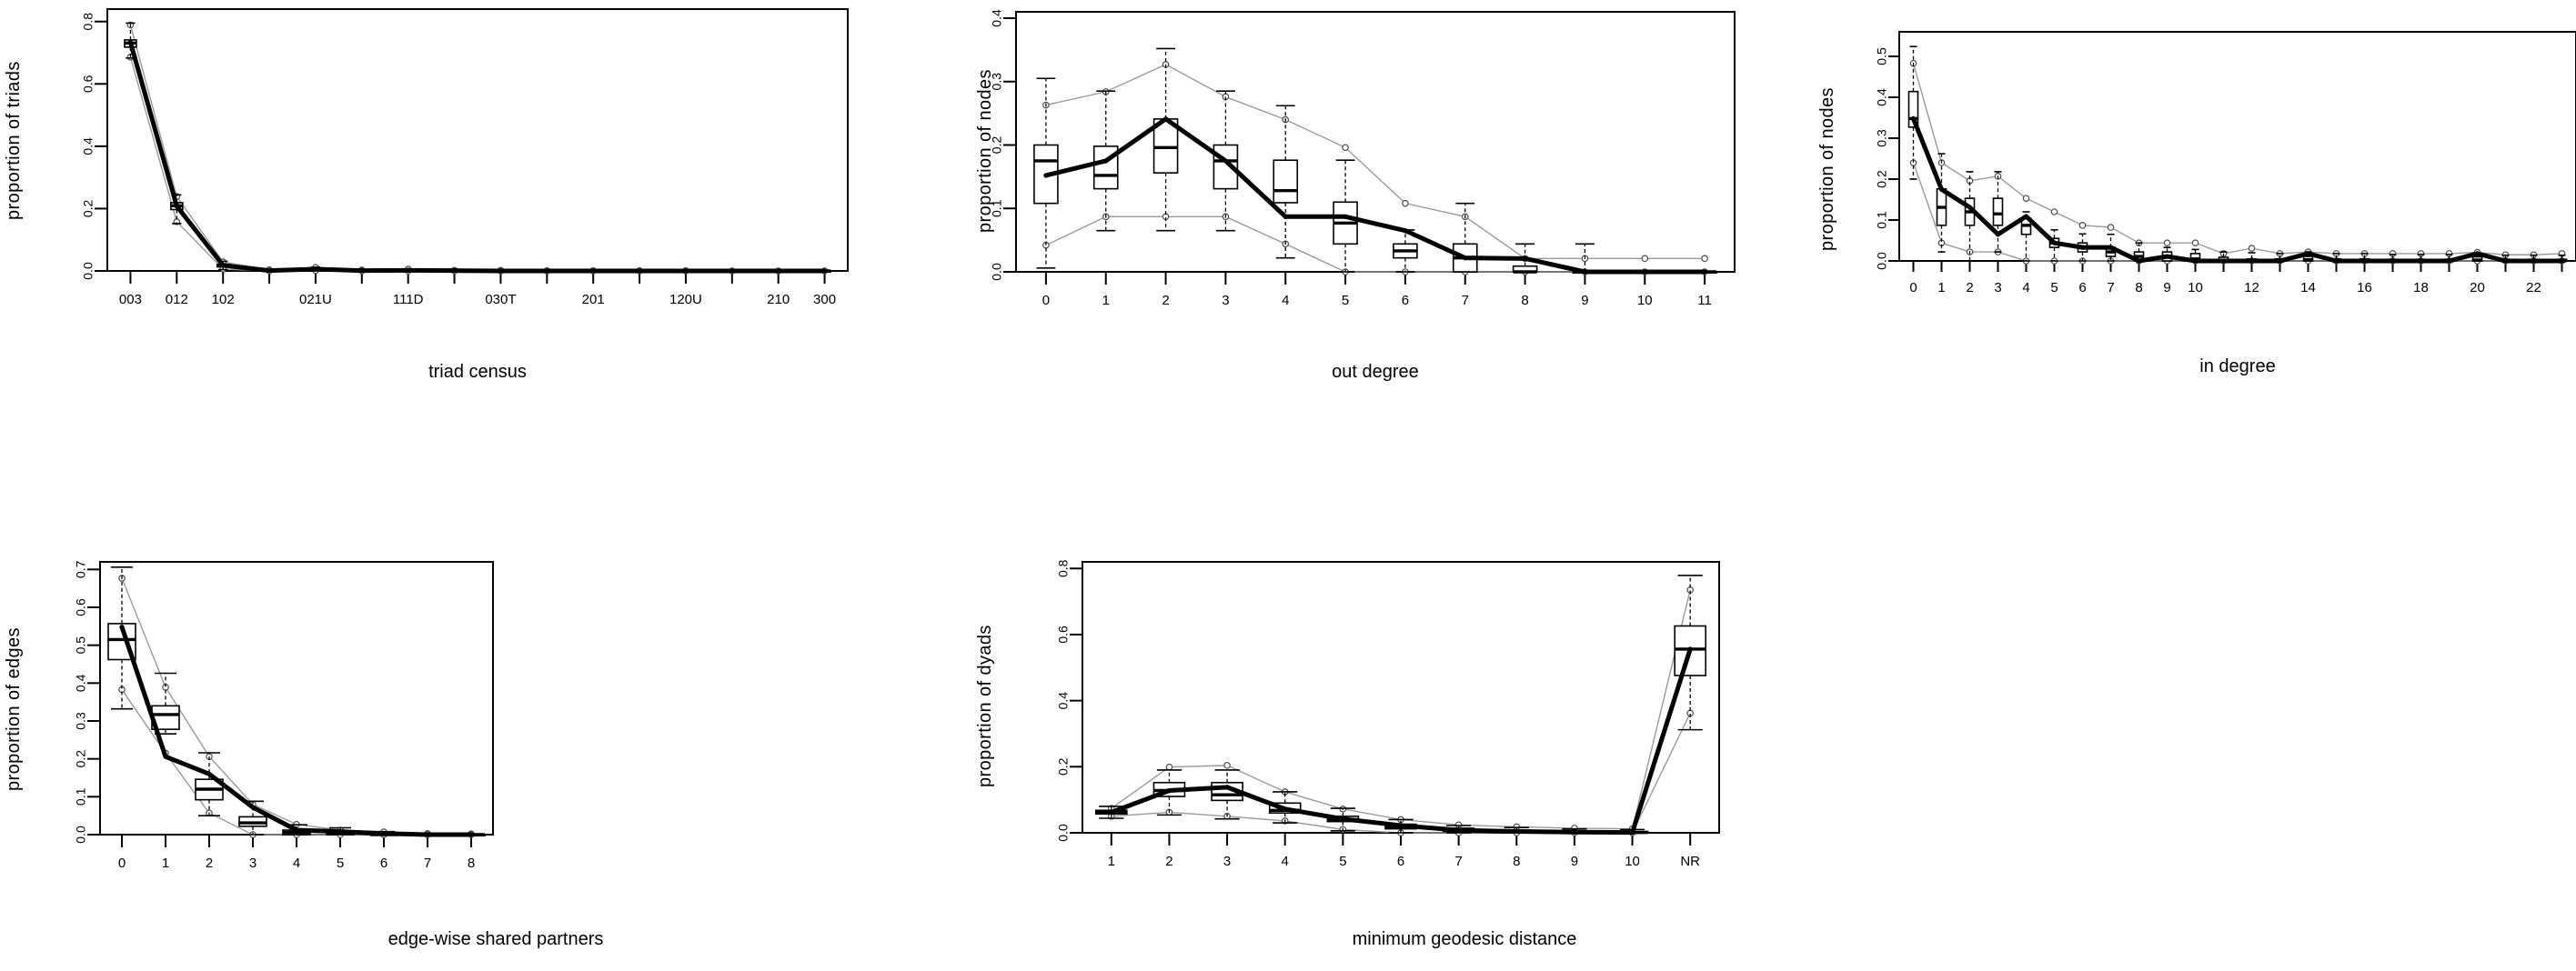  What do you see at coordinates (271, 727) in the screenshot?
I see `plot-area-edgewise-shared-partners: 0.0 0.1 0.2 0.3 0.4 0.5 0.6 0.7 0 1 2 3 4 5 6 7 8` at bounding box center [271, 727].